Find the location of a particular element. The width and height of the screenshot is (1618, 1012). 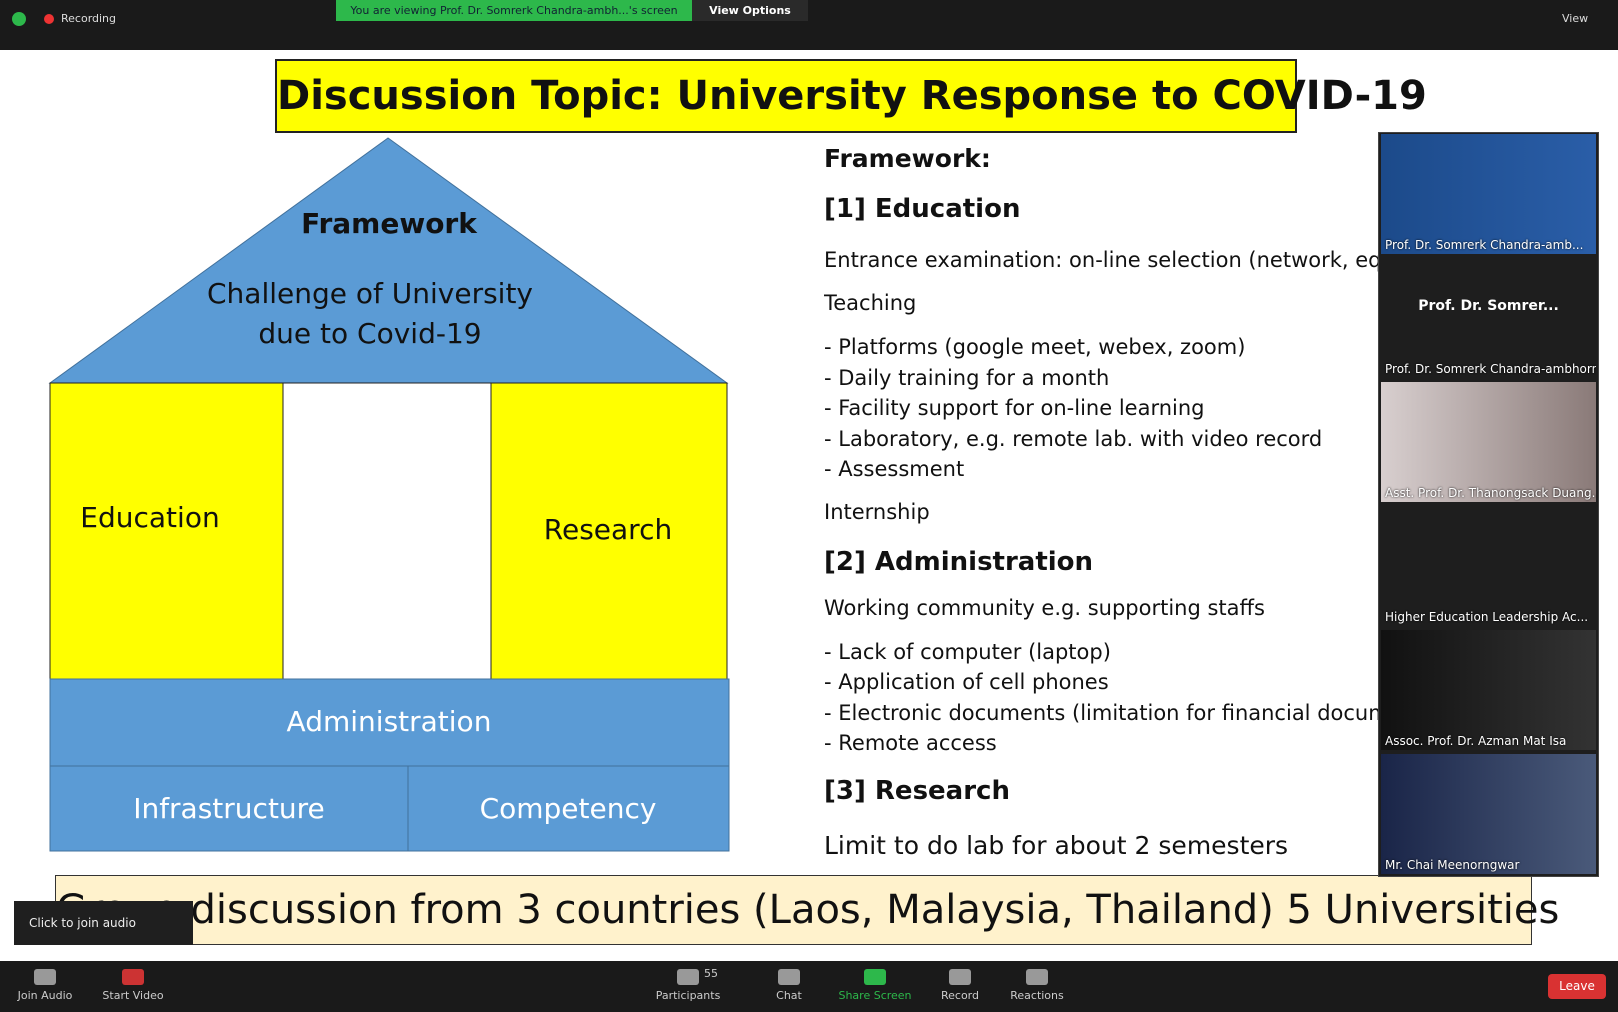

roof-line: Challenge of University is located at coordinates (370, 293).